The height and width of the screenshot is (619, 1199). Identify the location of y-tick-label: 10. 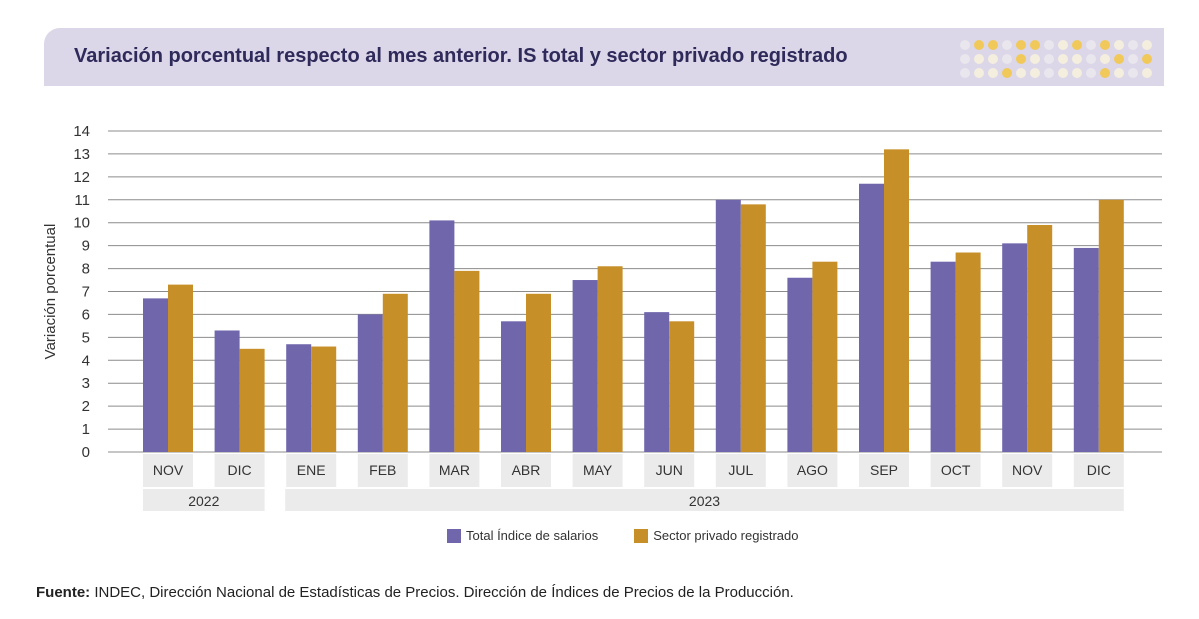
(81, 223).